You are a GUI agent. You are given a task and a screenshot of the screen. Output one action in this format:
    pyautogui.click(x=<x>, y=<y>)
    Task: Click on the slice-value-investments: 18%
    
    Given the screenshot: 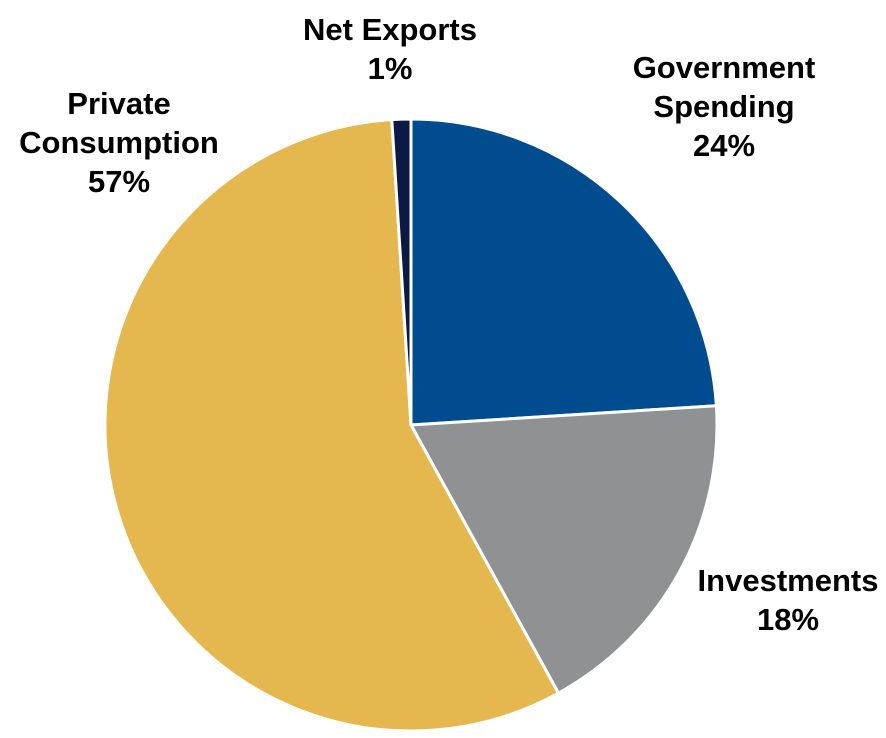 What is the action you would take?
    pyautogui.click(x=788, y=619)
    